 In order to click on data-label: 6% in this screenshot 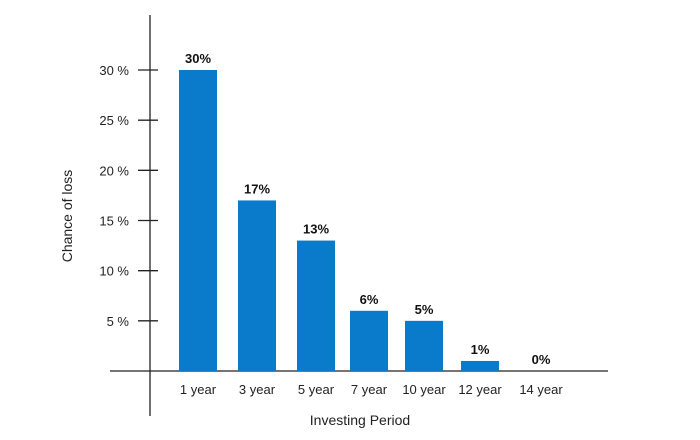, I will do `click(369, 299)`.